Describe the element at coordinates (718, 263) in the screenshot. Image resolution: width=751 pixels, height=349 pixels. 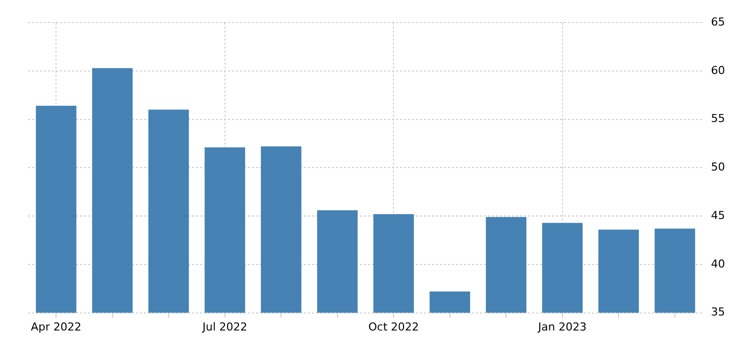
I see `y-tick-label: 40` at that location.